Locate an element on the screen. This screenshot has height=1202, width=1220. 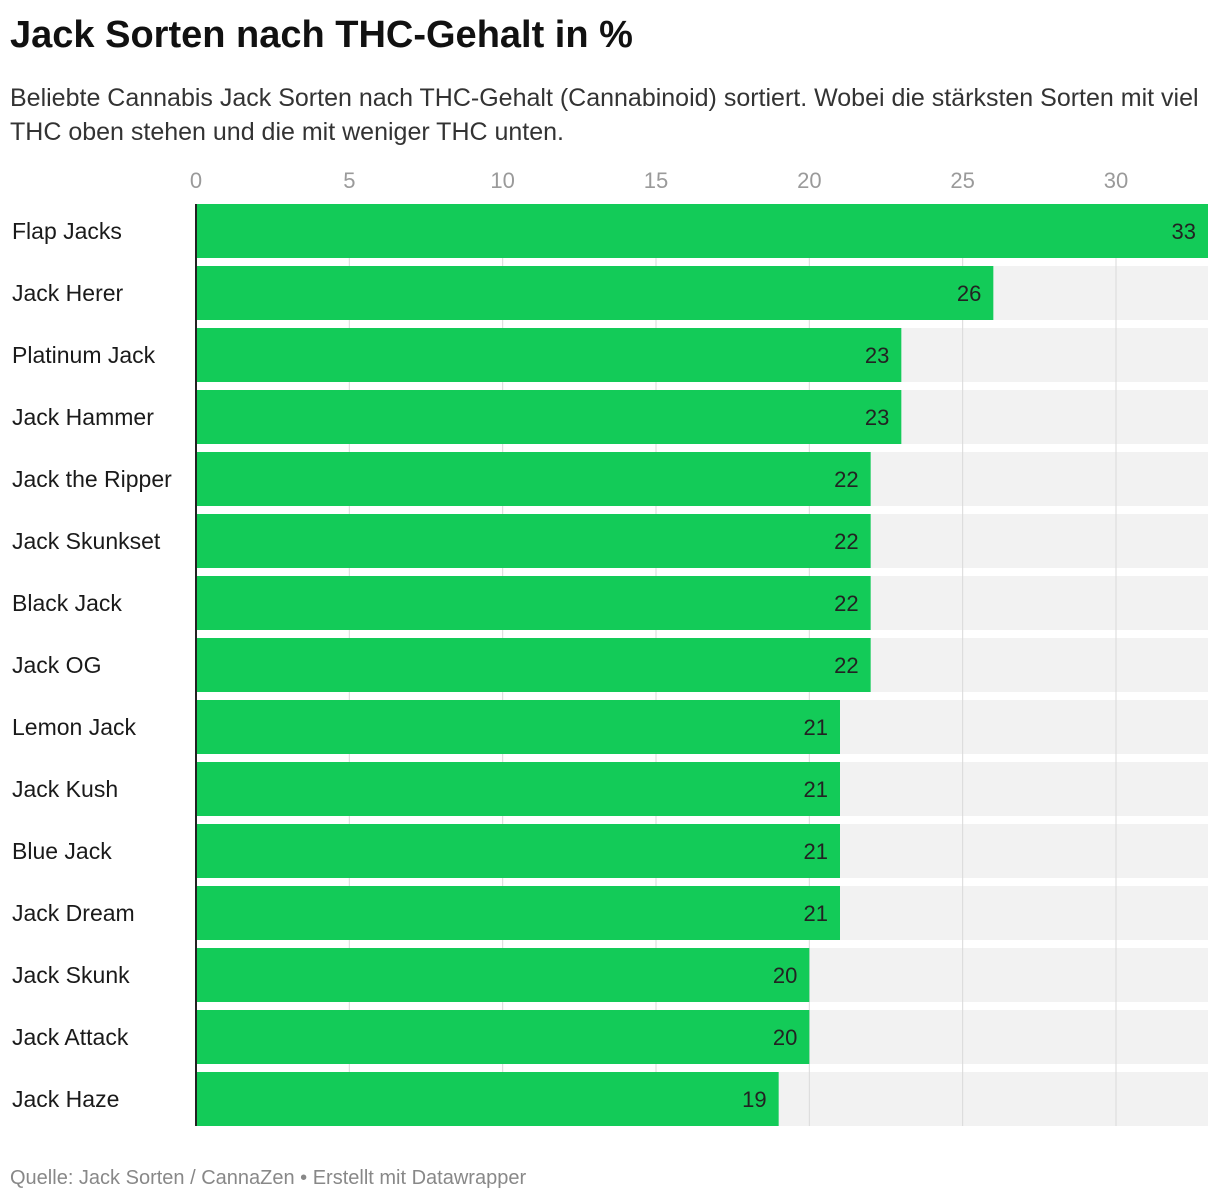
category-label: Jack Herer is located at coordinates (68, 293).